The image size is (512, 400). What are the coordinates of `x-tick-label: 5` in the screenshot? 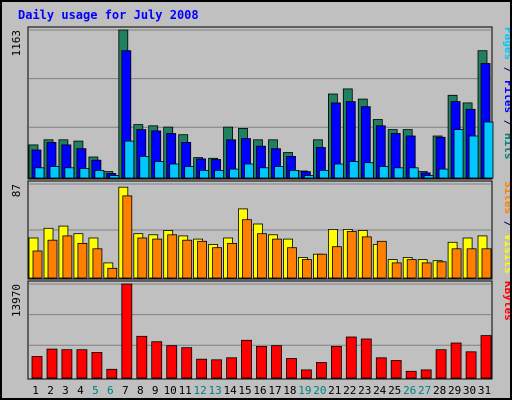 It's located at (95, 390).